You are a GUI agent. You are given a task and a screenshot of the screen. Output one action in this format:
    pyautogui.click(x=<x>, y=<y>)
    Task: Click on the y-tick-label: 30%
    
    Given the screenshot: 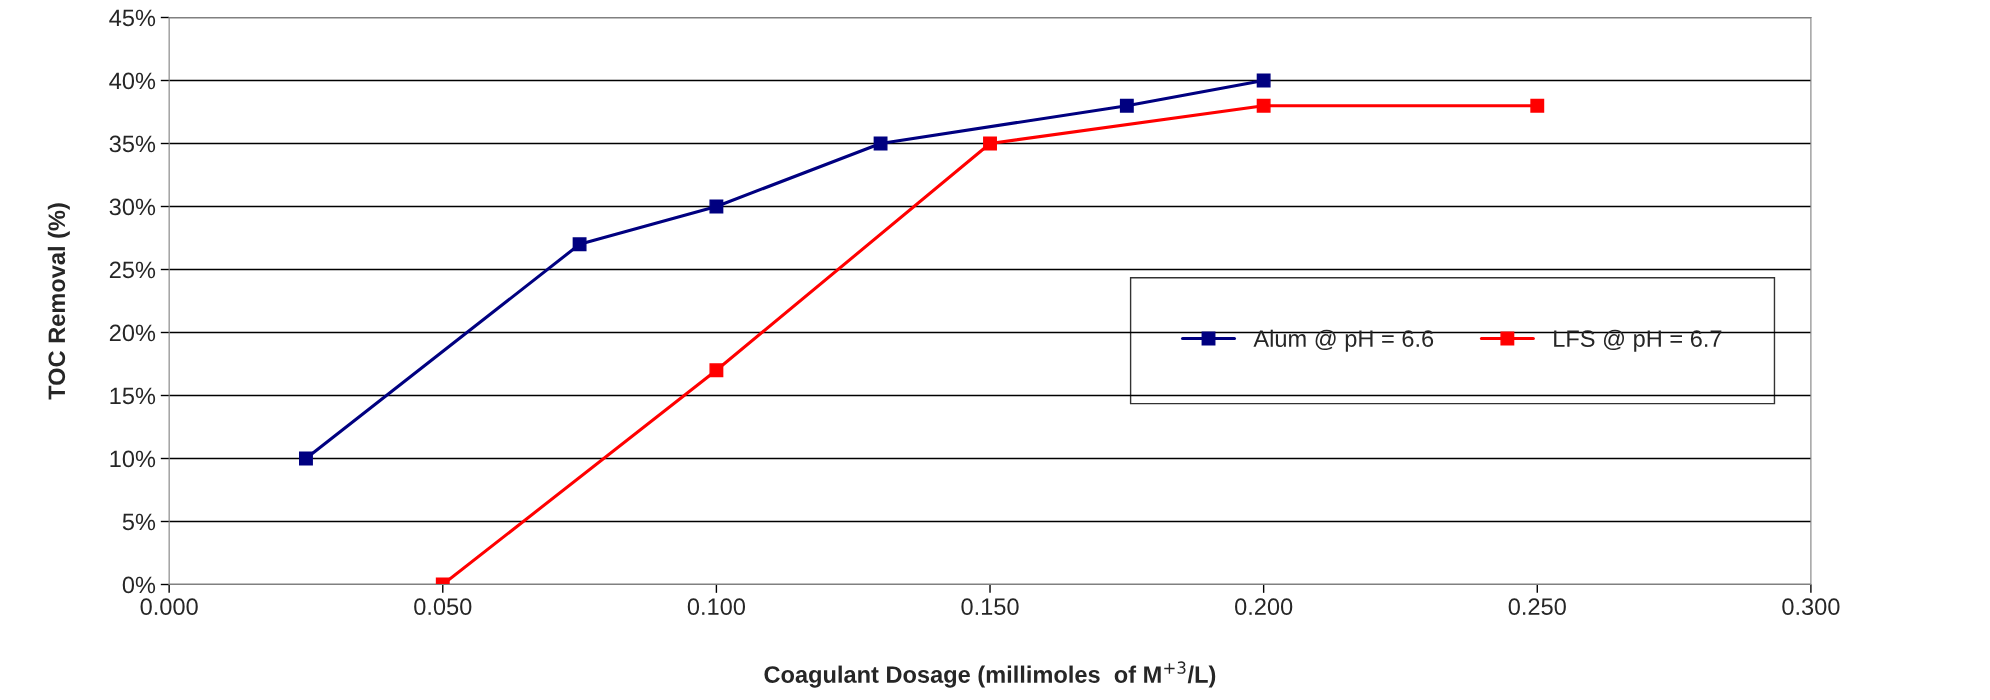 What is the action you would take?
    pyautogui.click(x=132, y=207)
    